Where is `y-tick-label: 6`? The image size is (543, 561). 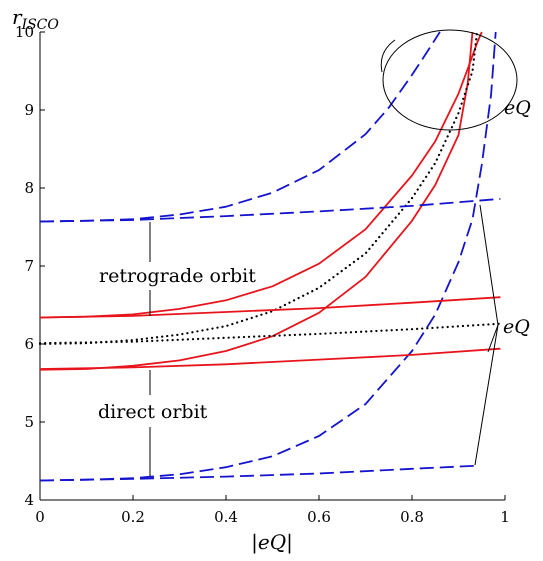 y-tick-label: 6 is located at coordinates (29, 344).